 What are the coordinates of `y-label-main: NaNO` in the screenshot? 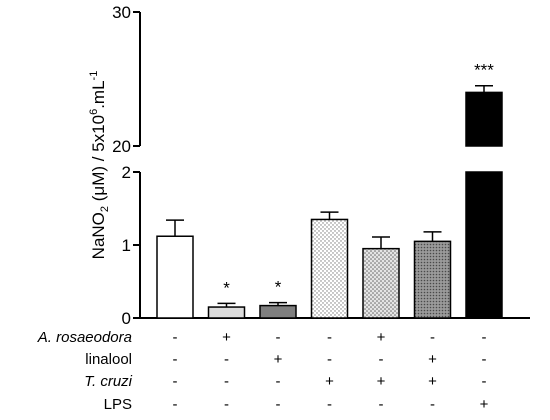 It's located at (98, 235).